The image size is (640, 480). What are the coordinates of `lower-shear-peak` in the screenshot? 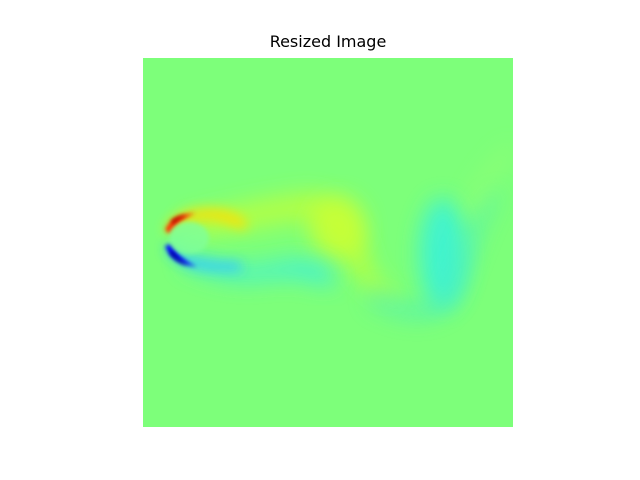 It's located at (179, 258).